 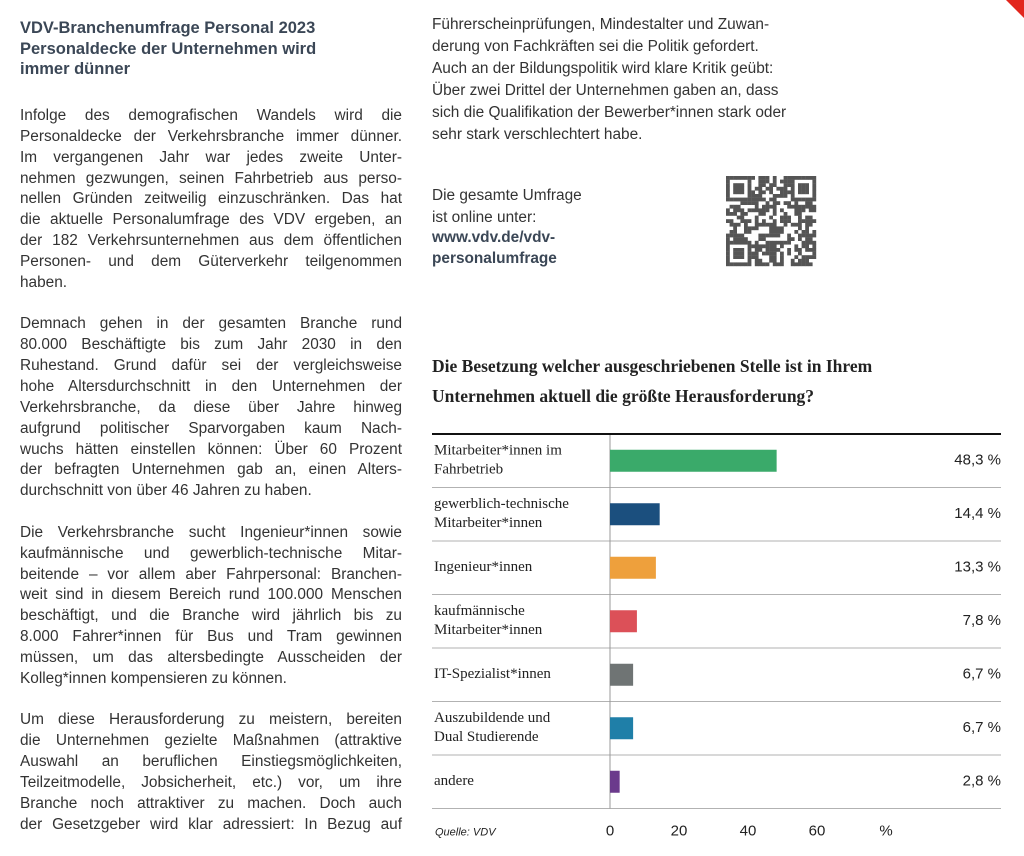 What do you see at coordinates (771, 221) in the screenshot?
I see `qr-code` at bounding box center [771, 221].